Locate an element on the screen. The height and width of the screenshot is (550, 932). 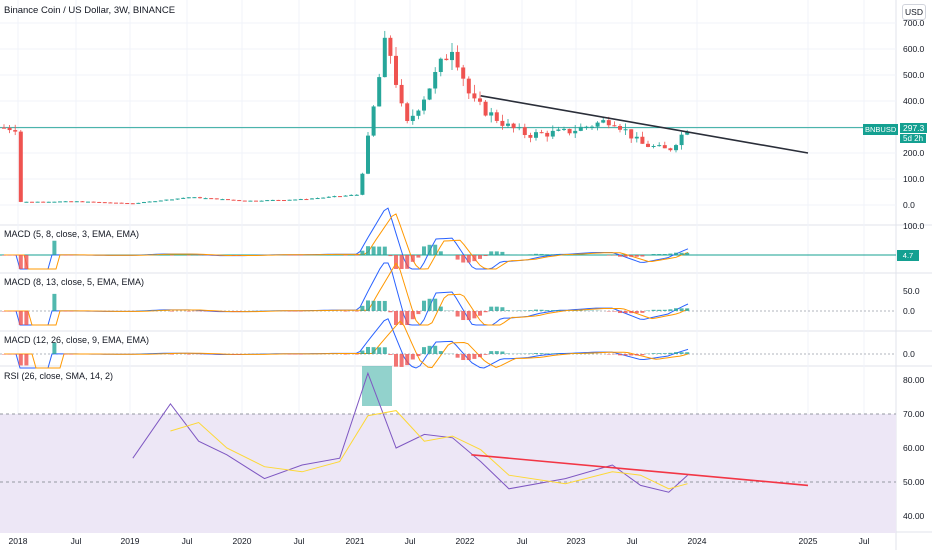
symbol-tag: BNBUSD is located at coordinates (881, 129).